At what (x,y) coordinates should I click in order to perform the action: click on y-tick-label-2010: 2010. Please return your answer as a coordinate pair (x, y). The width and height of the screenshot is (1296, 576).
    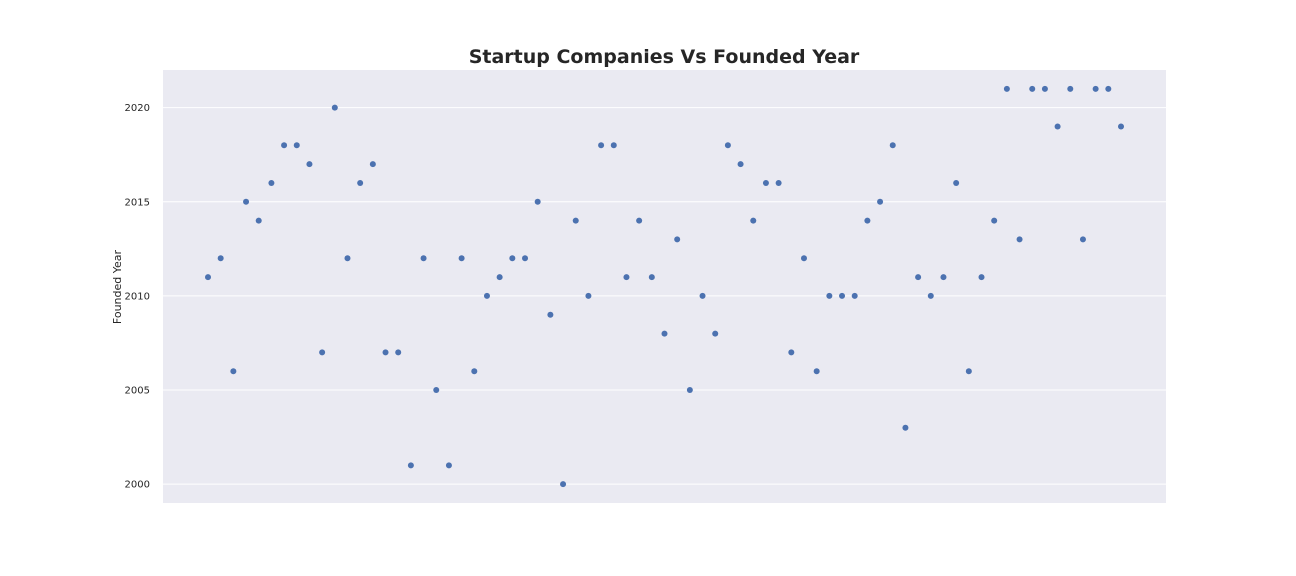
    Looking at the image, I should click on (137, 296).